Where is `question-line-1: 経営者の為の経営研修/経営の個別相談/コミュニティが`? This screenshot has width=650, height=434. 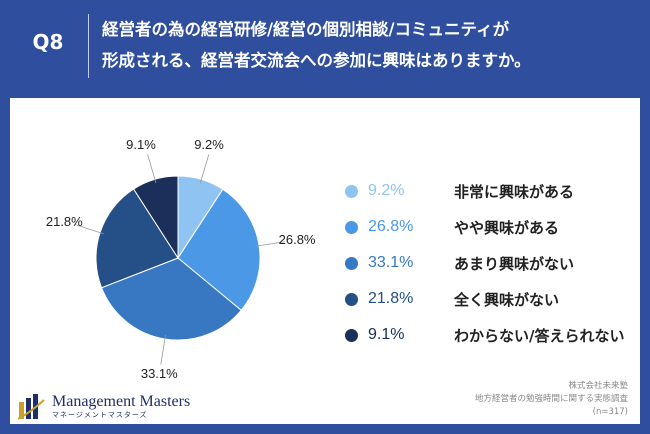
question-line-1: 経営者の為の経営研修/経営の個別相談/コミュニティが is located at coordinates (306, 29).